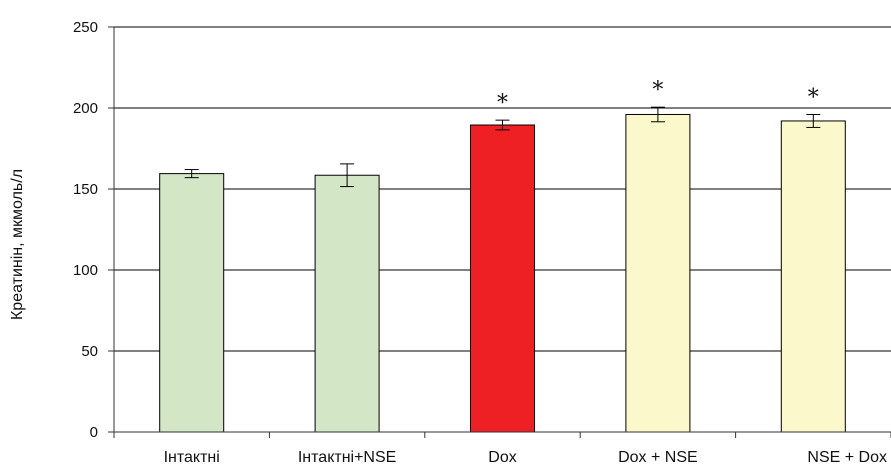 This screenshot has height=469, width=891. What do you see at coordinates (85, 270) in the screenshot?
I see `y-tick-label: 100` at bounding box center [85, 270].